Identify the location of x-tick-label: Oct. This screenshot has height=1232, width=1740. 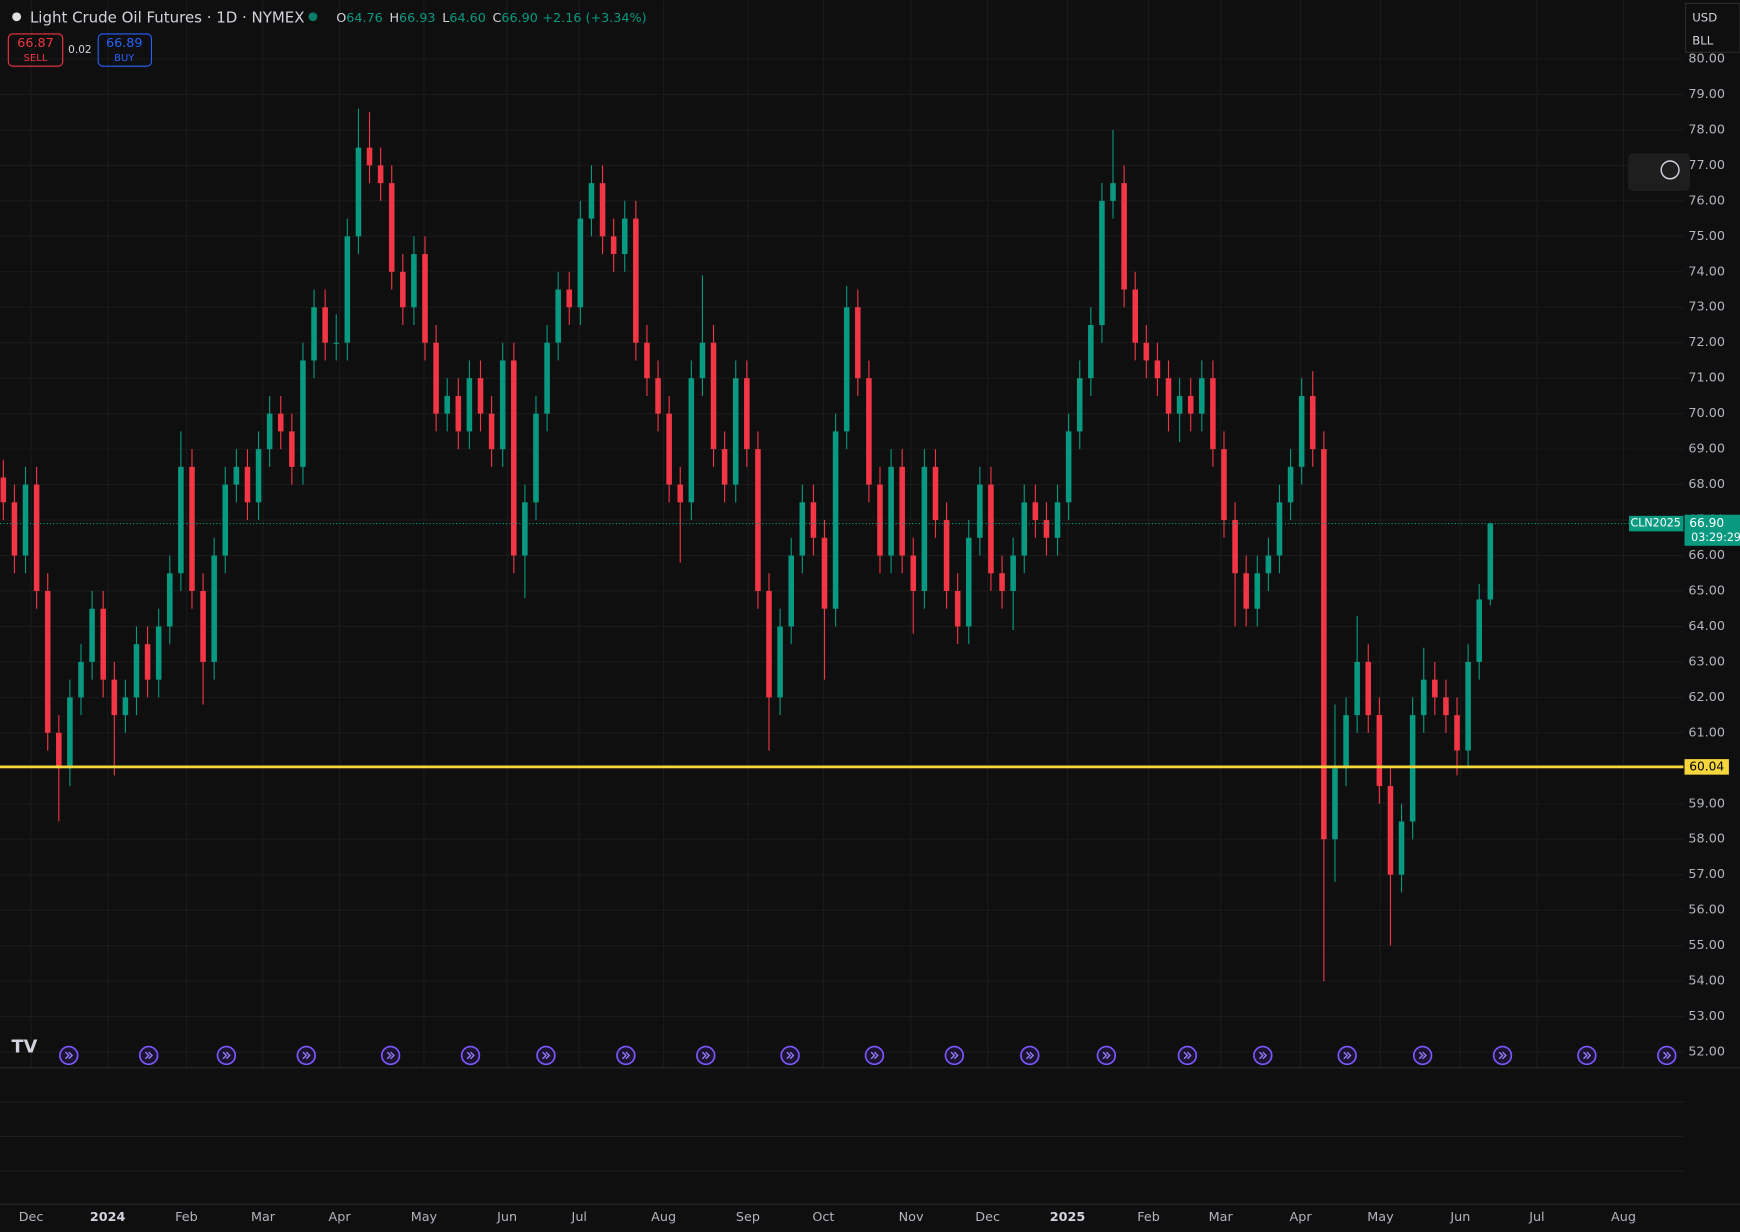
(823, 1217).